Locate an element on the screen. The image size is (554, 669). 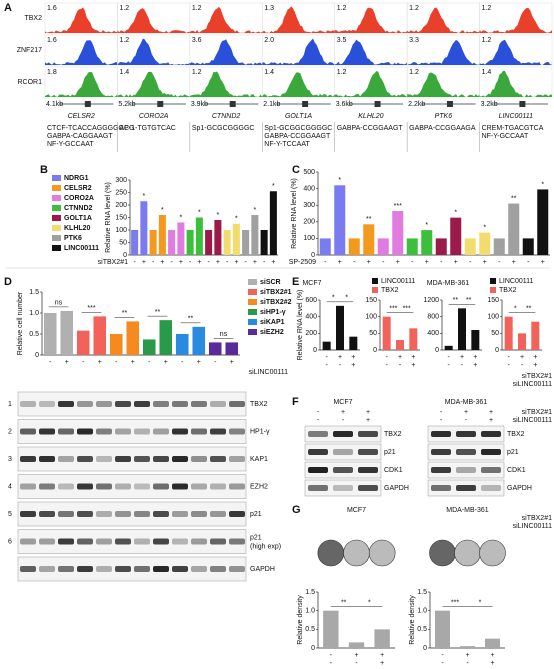
legend-label: siHP1-γ is located at coordinates (273, 312).